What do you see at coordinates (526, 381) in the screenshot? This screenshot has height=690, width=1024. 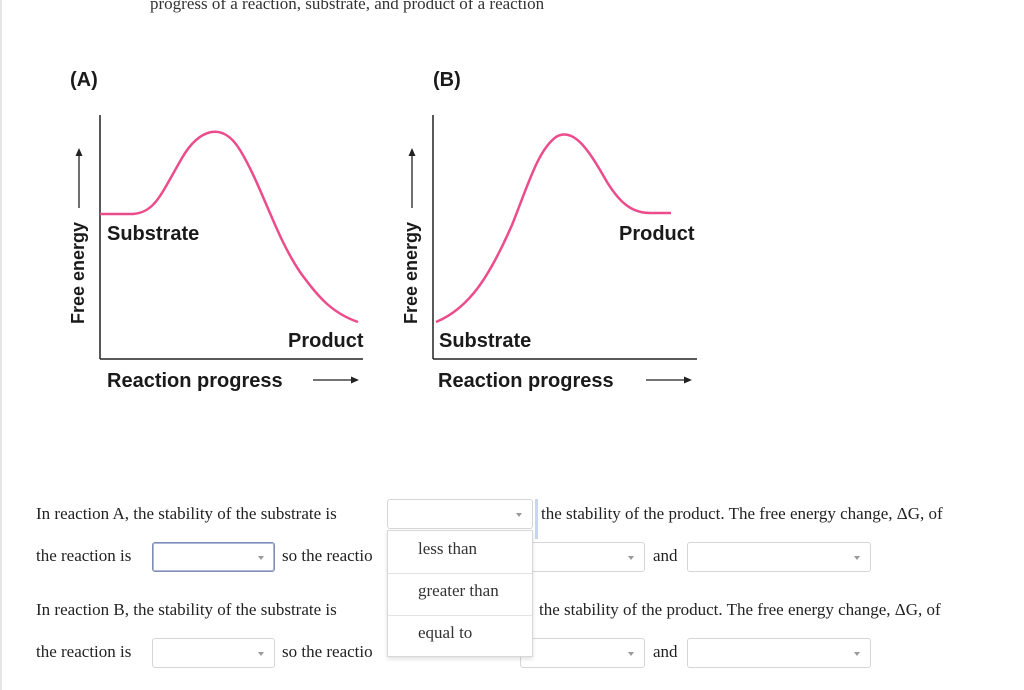 I see `panel-b-x-label: Reaction progress` at bounding box center [526, 381].